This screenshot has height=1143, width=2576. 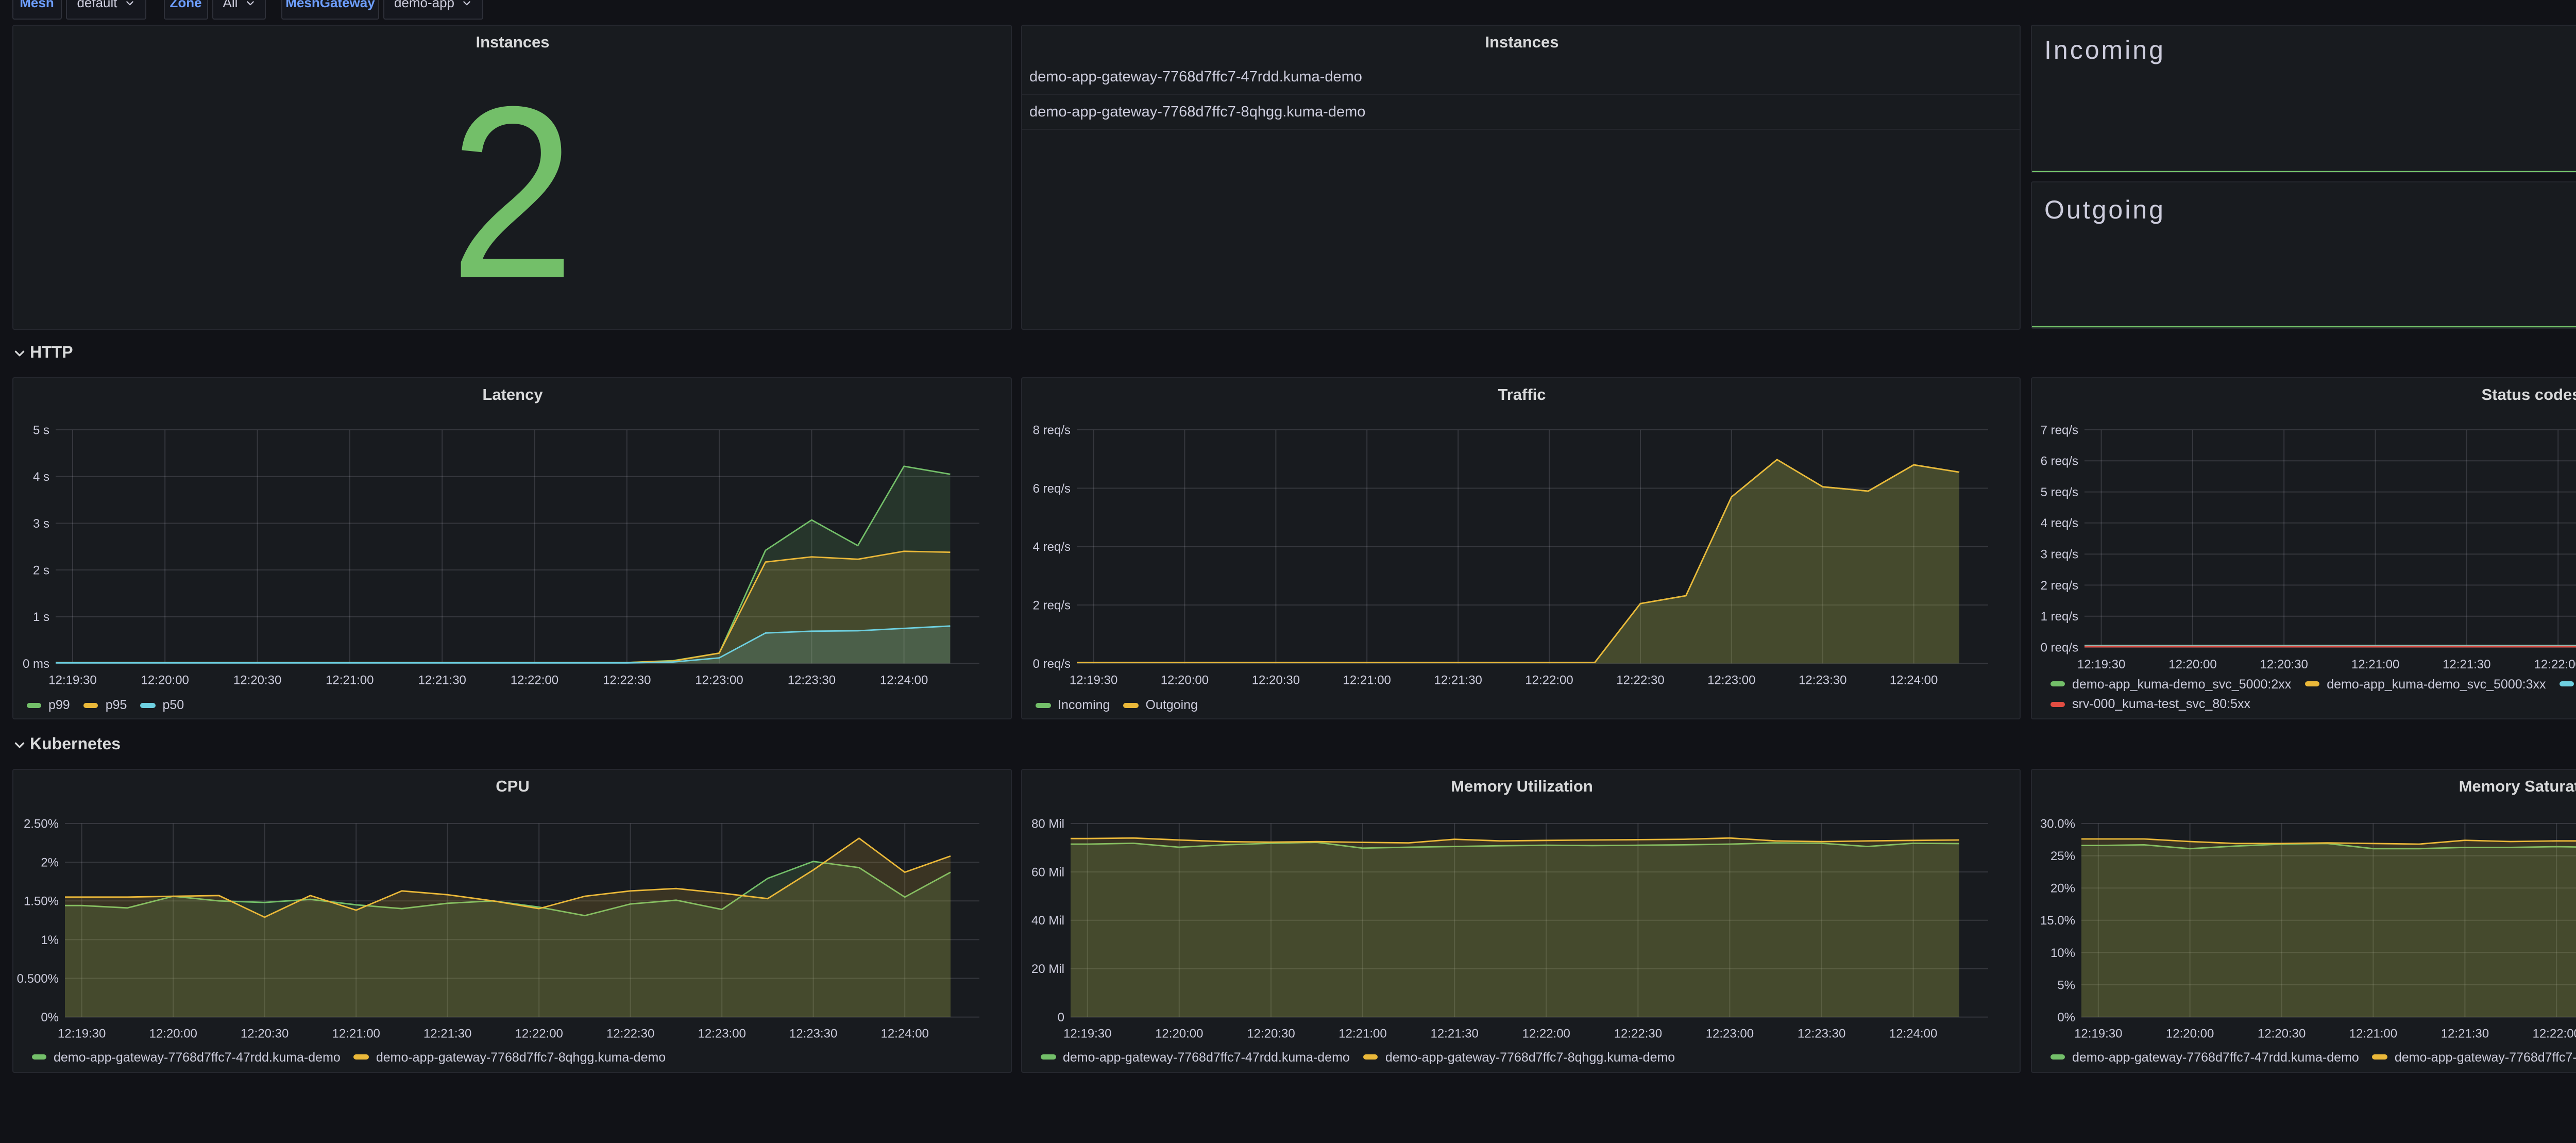 I want to click on svg-text: 25%, so click(x=2062, y=856).